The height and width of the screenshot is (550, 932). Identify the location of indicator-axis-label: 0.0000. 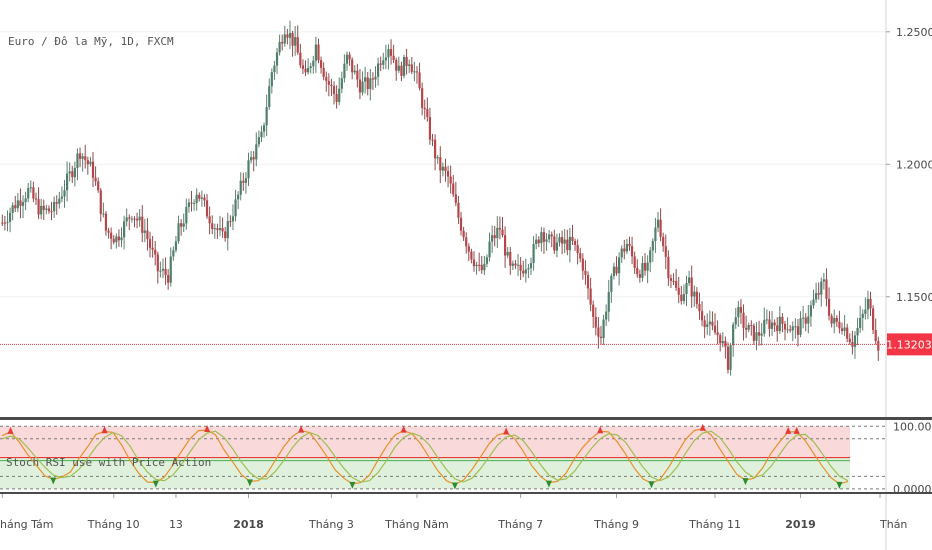
(912, 489).